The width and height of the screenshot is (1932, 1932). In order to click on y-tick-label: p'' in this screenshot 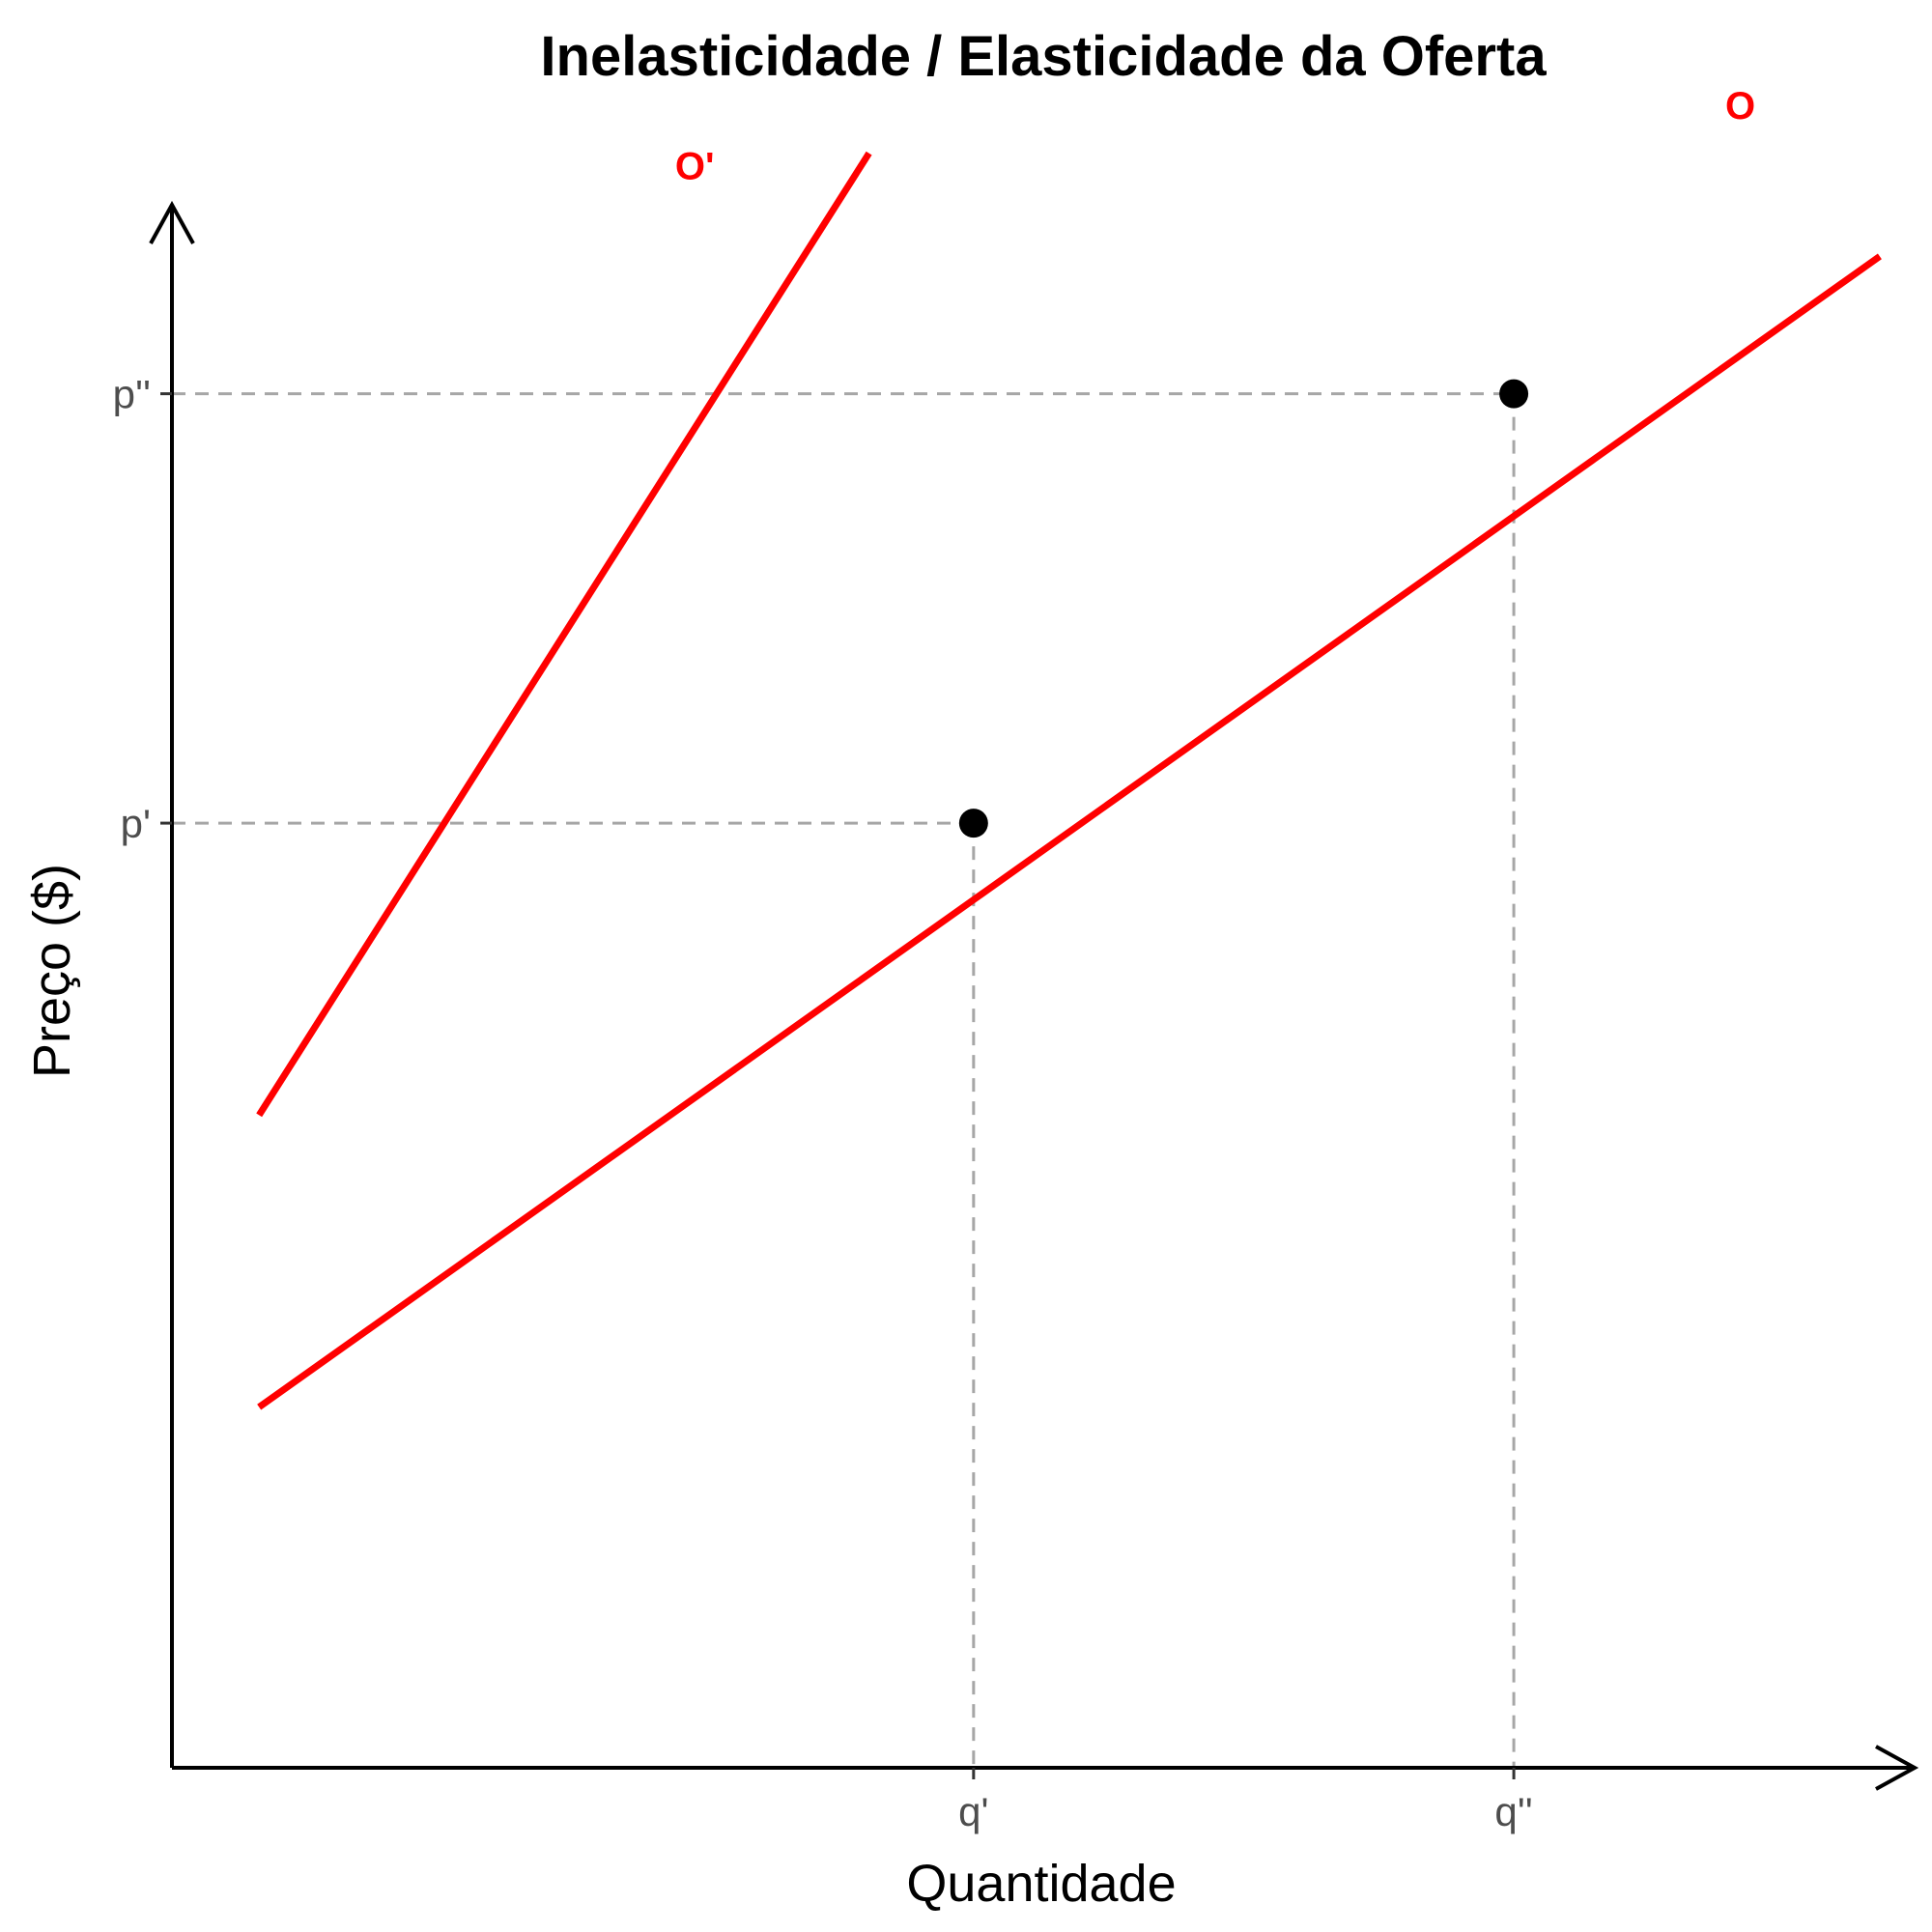, I will do `click(132, 394)`.